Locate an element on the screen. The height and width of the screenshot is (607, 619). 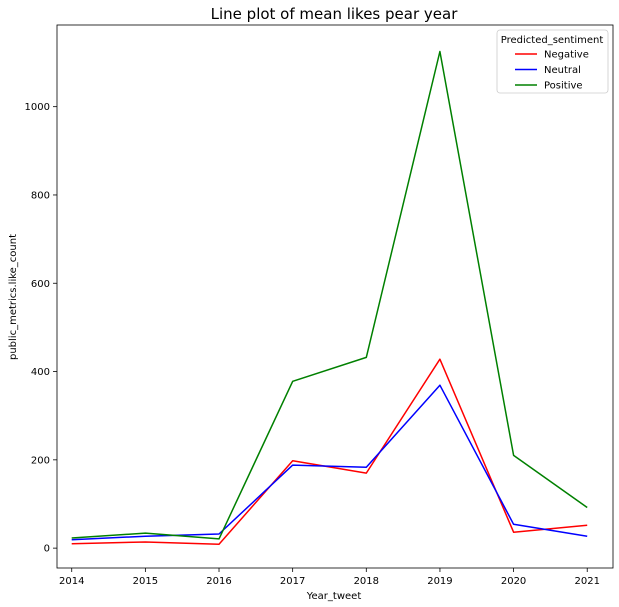
legend-label-positive: Positive is located at coordinates (563, 86).